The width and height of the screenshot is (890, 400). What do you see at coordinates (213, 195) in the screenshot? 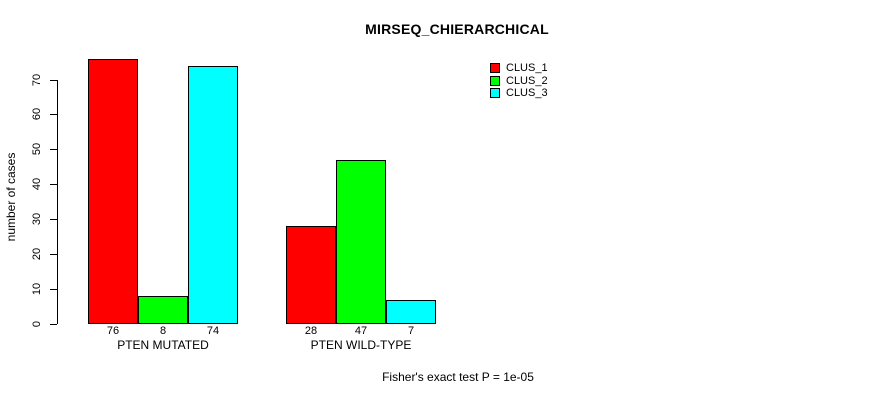
I see `bar-clus_3-pten-mutated` at bounding box center [213, 195].